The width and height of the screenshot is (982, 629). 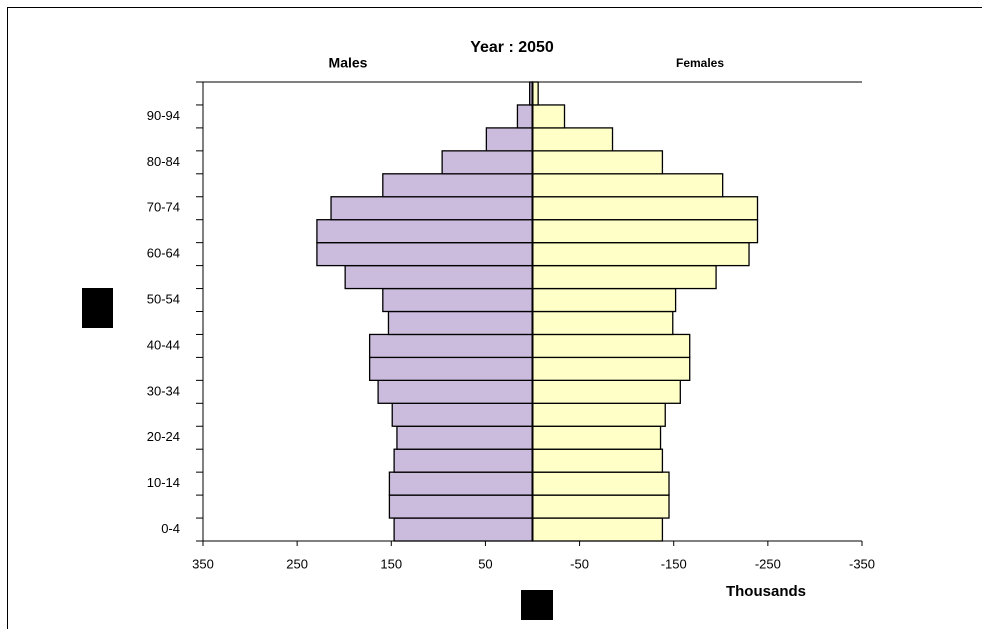 What do you see at coordinates (163, 390) in the screenshot?
I see `y-tick-label: 30-34` at bounding box center [163, 390].